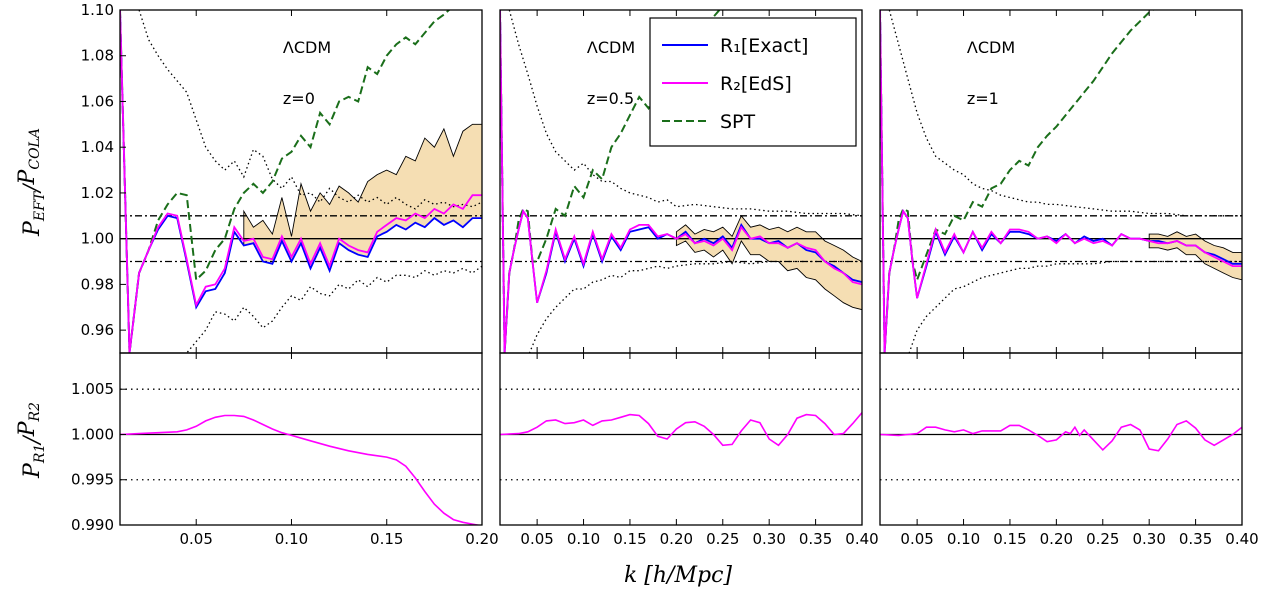 The width and height of the screenshot is (1288, 592). Describe the element at coordinates (97, 101) in the screenshot. I see `y-tick-label: 1.06` at that location.